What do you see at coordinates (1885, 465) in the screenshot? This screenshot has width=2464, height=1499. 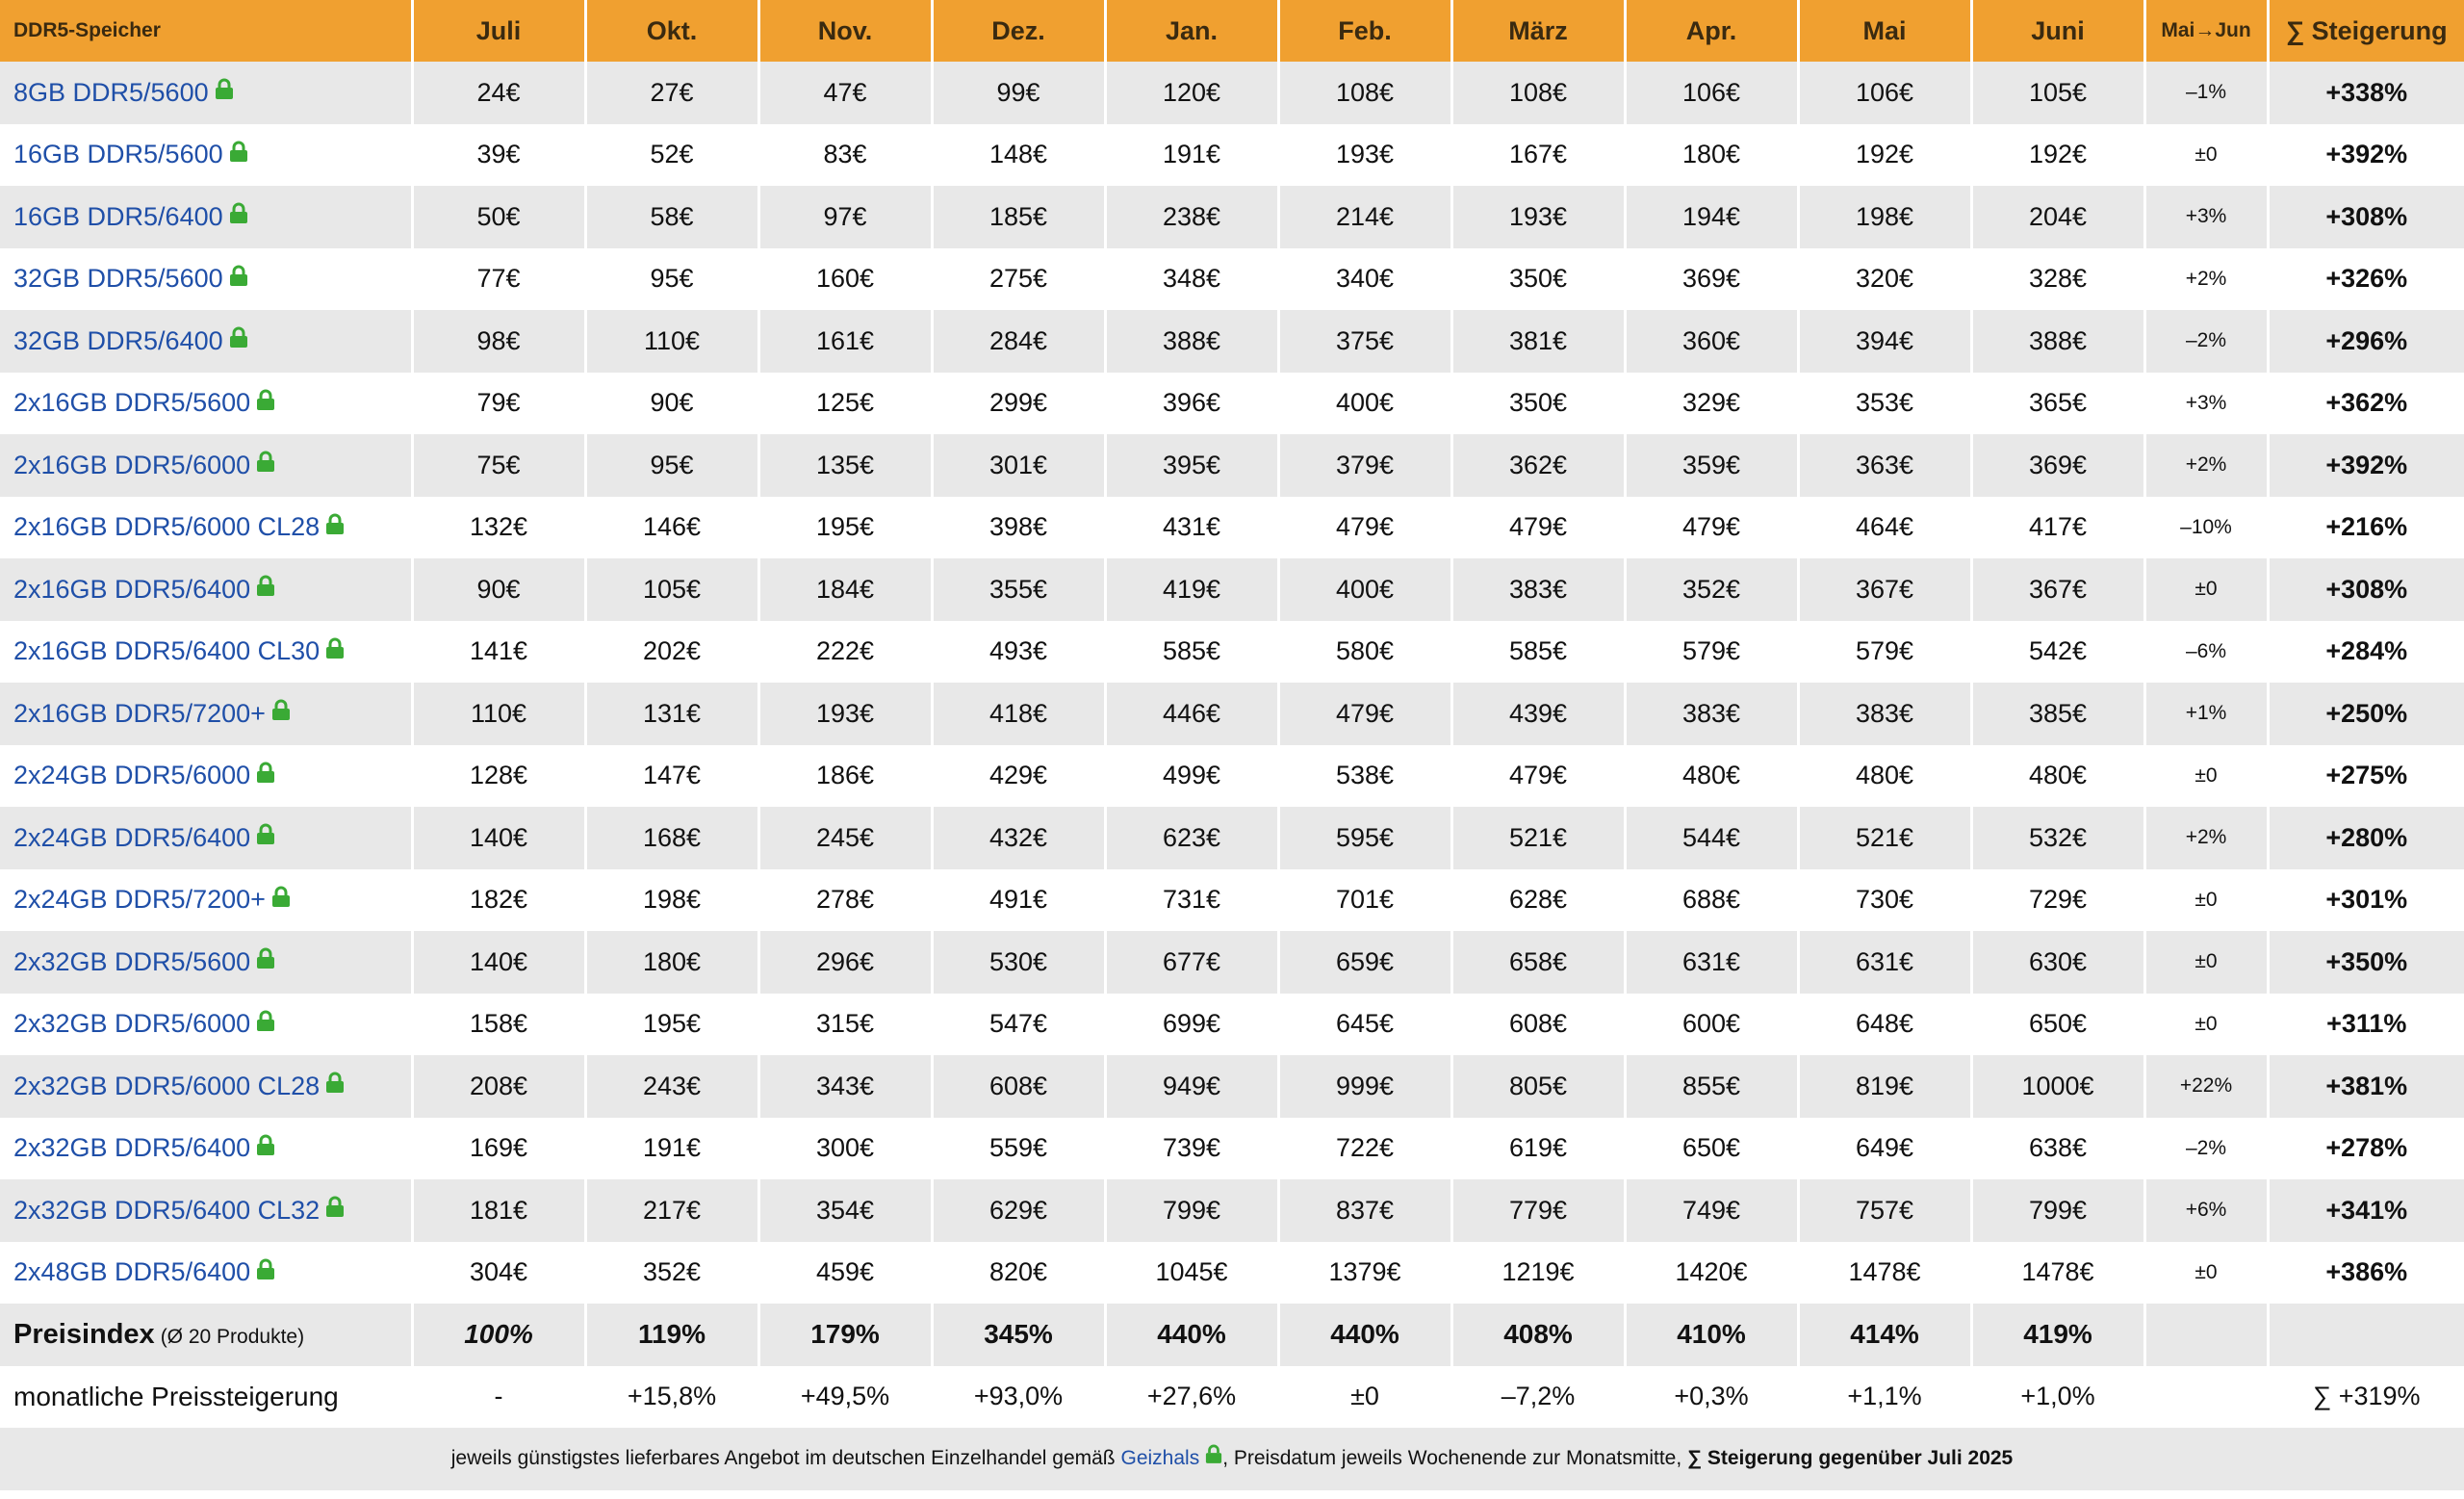 I see `price-cell: 363€` at bounding box center [1885, 465].